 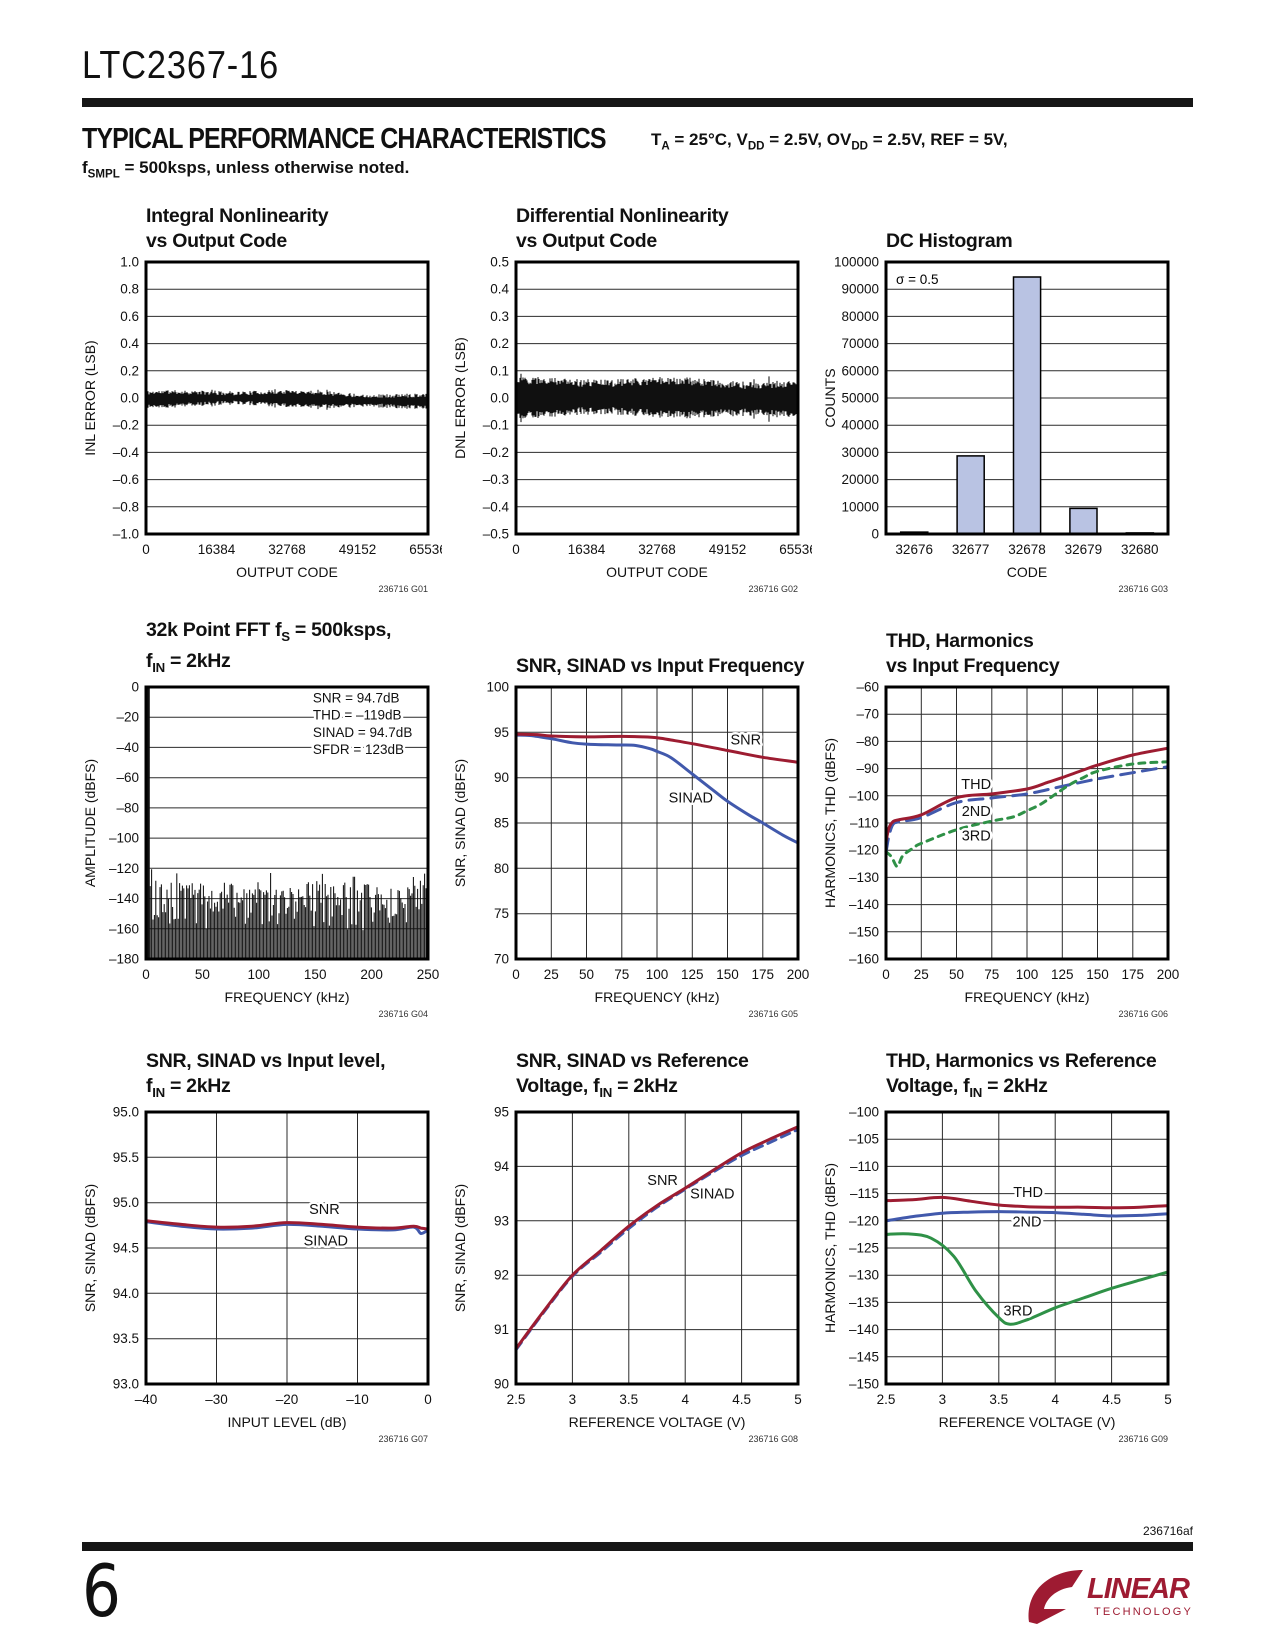 What do you see at coordinates (501, 1112) in the screenshot?
I see `svg-text: 95` at bounding box center [501, 1112].